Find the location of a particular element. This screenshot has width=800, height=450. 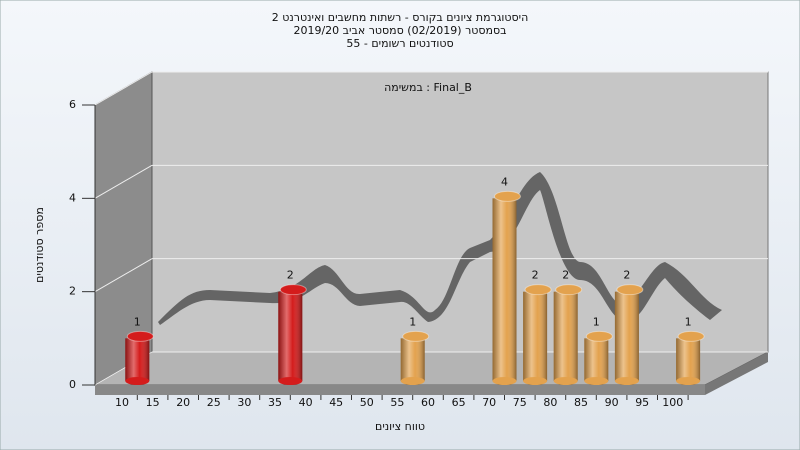

x-tick-label: 45 is located at coordinates (336, 402).